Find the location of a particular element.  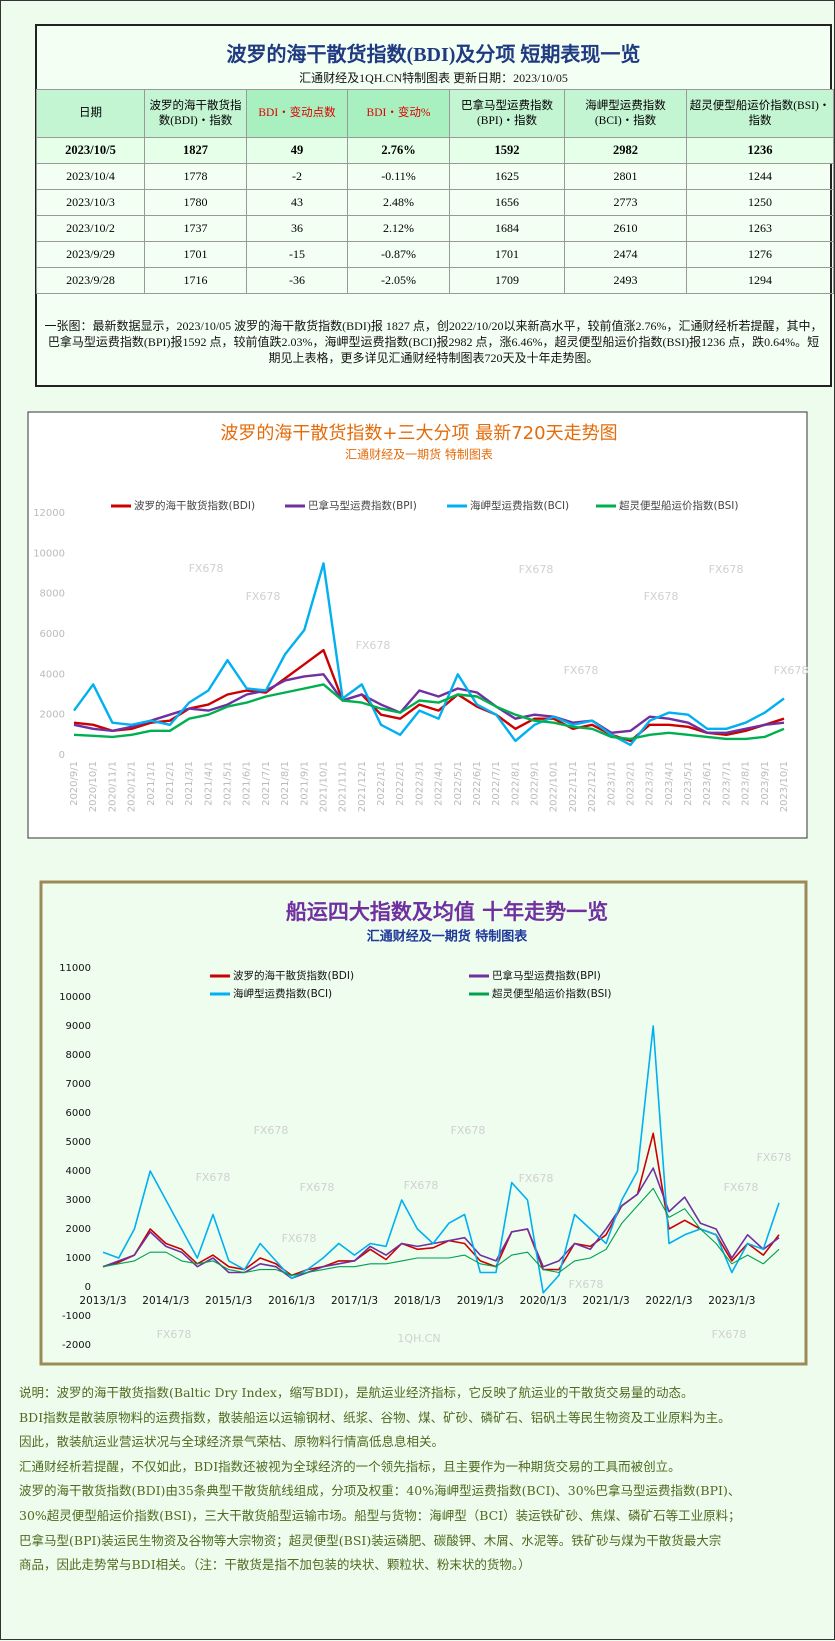

table-title: 波罗的海干散货指数(BDI)及分项 短期表现一览 is located at coordinates (433, 55).